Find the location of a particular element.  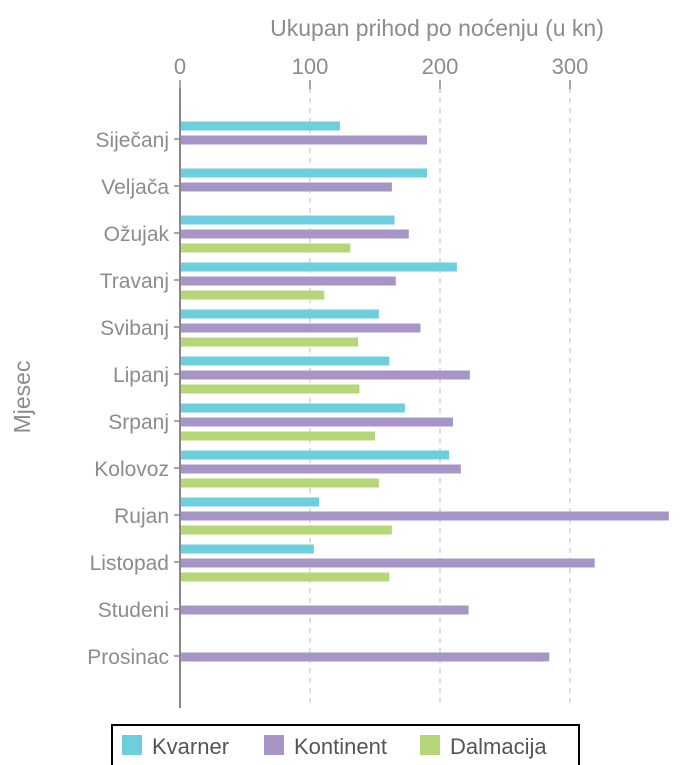

legend-box is located at coordinates (345, 744).